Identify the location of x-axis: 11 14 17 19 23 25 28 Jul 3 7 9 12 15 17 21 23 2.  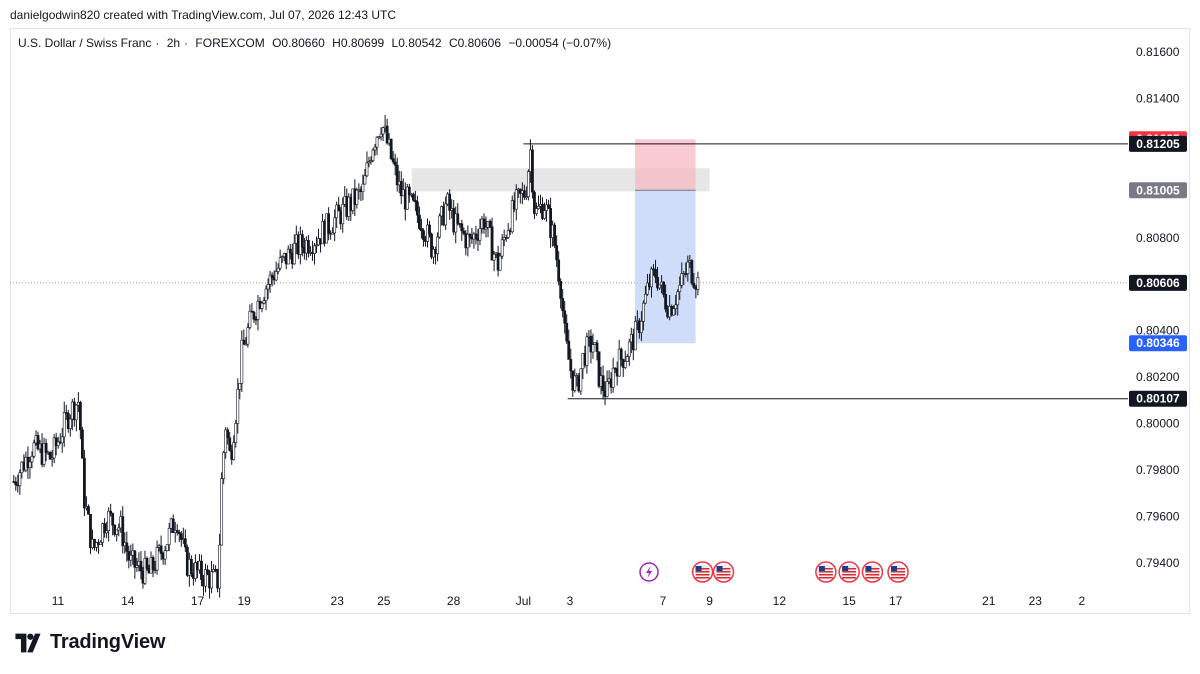
(569, 601).